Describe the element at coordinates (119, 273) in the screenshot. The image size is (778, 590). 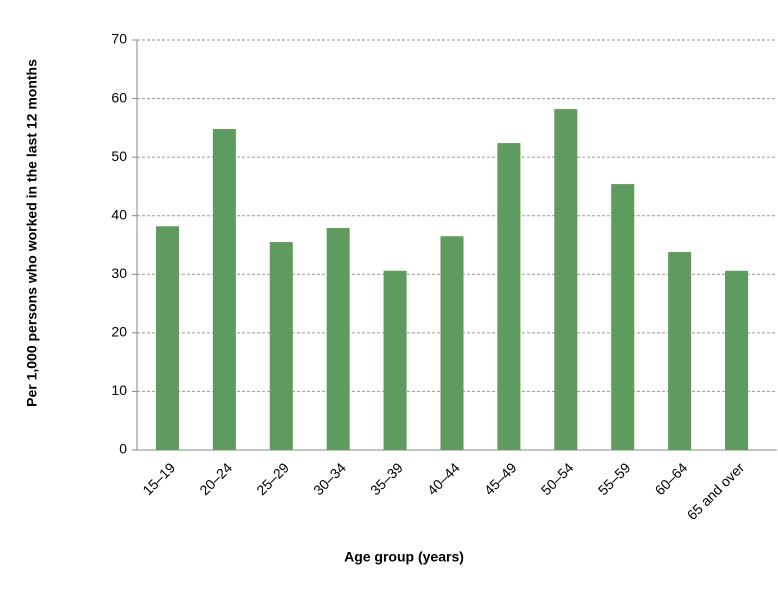
I see `y-tick-label: 30` at that location.